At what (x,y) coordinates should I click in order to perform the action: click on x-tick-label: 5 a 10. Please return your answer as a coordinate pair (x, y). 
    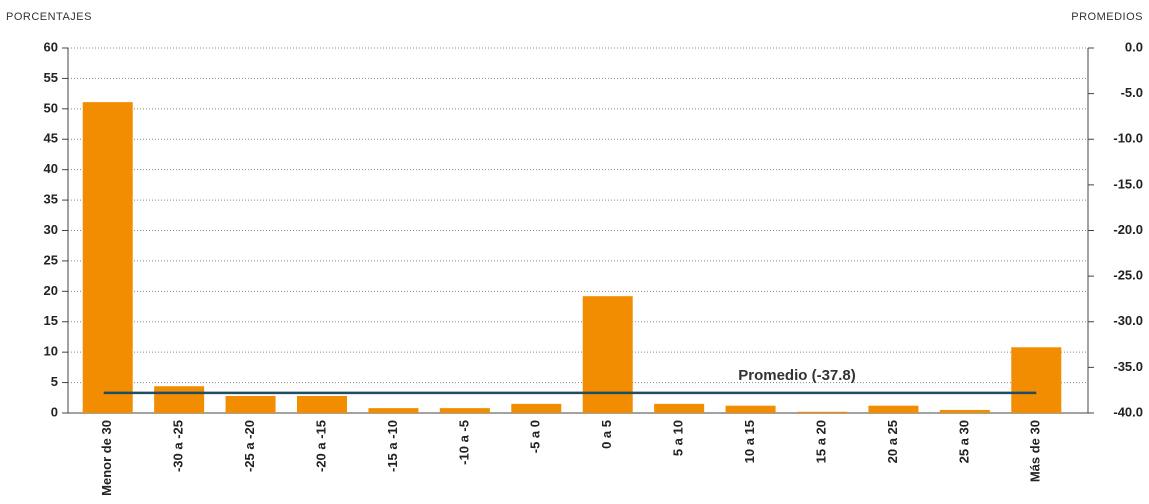
    Looking at the image, I should click on (678, 438).